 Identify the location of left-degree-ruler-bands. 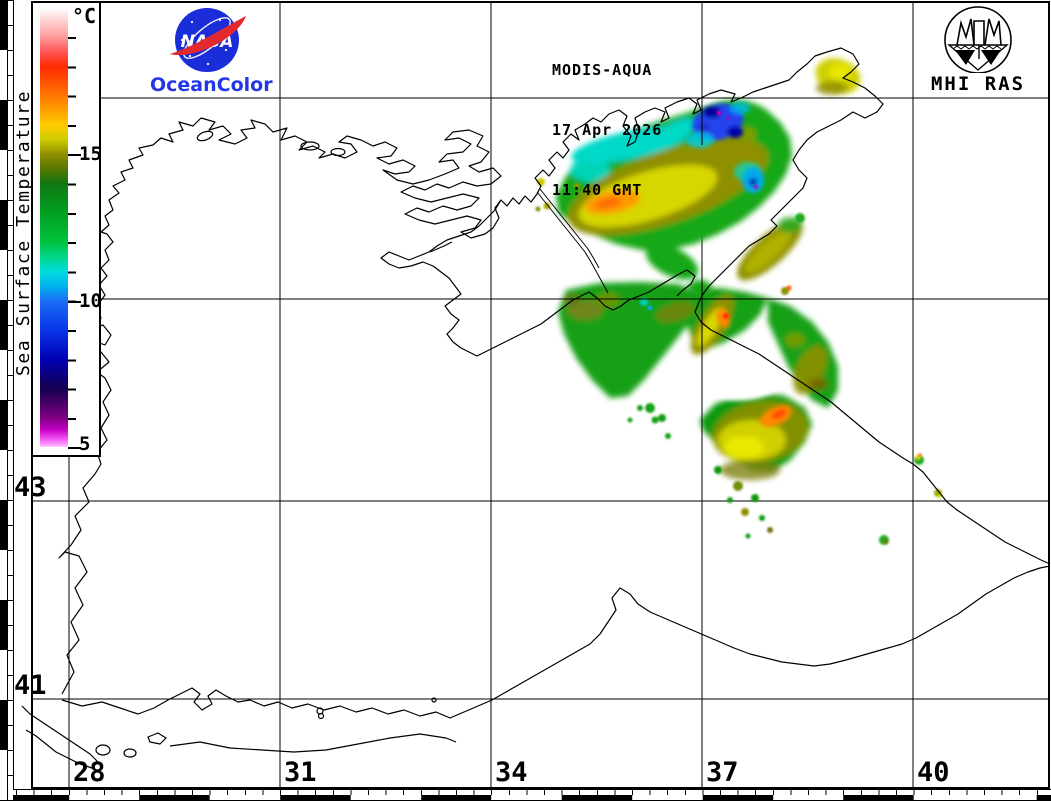
(4, 400).